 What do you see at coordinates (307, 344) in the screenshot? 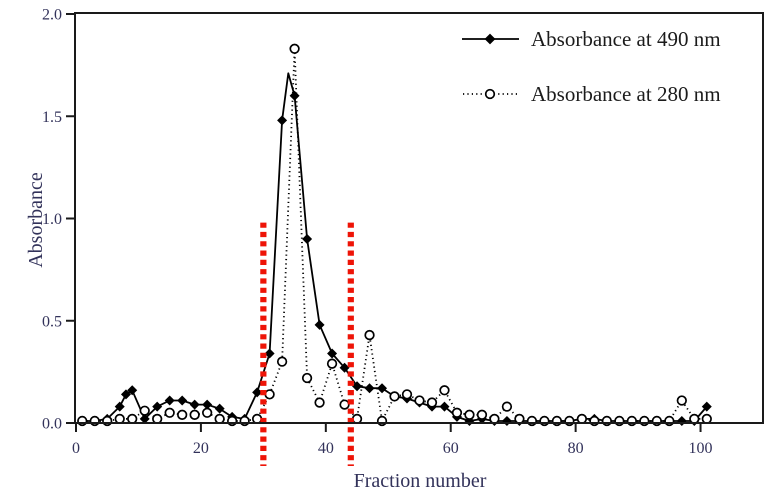
I see `annotation-layer` at bounding box center [307, 344].